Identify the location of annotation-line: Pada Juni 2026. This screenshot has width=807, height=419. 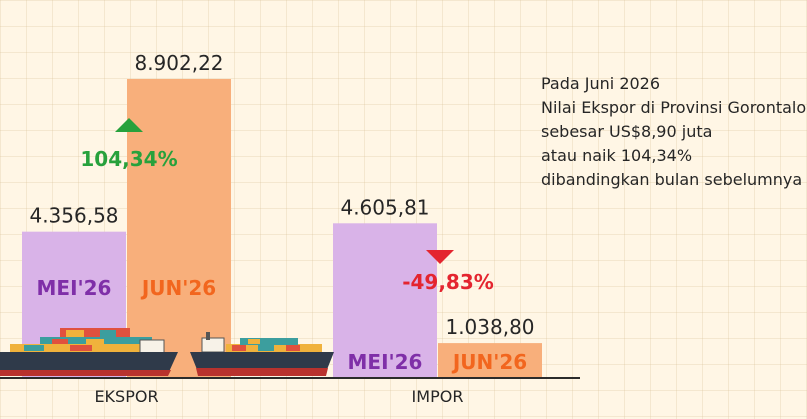
(601, 83).